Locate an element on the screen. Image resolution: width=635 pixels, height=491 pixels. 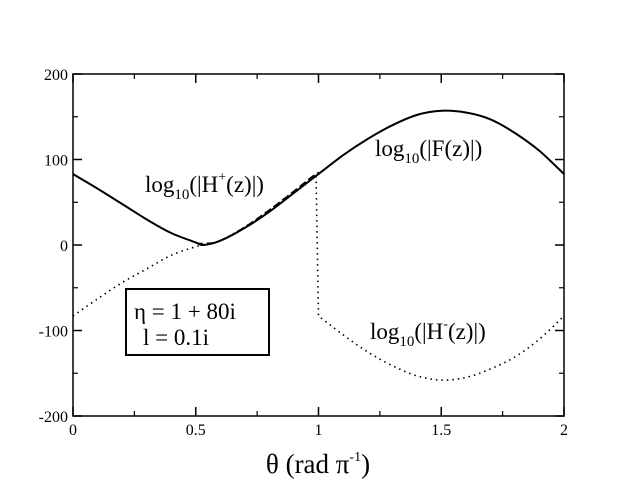
x-tick-label: 1 is located at coordinates (319, 430).